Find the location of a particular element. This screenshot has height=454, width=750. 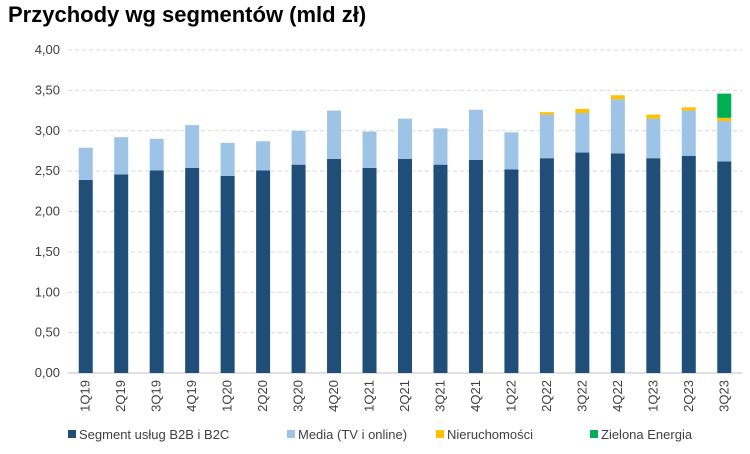

x-tick-label: 4Q21 is located at coordinates (475, 396).